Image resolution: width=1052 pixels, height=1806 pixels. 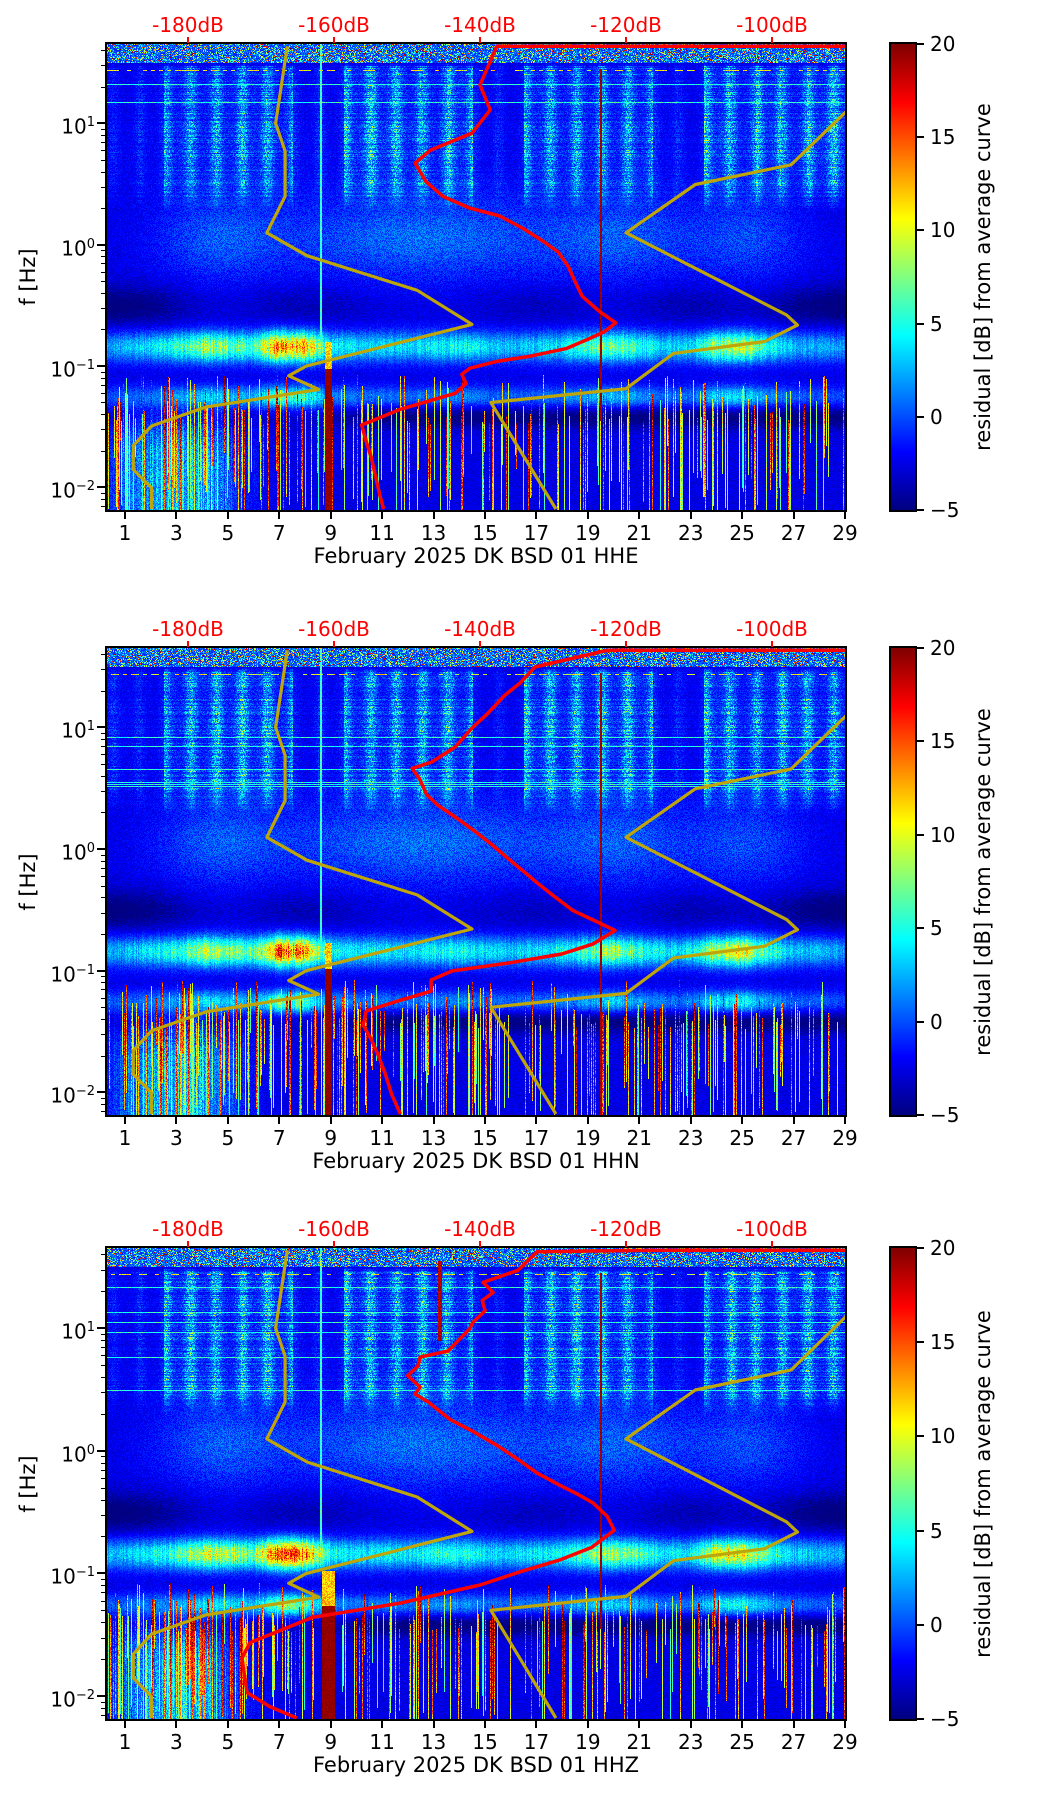 What do you see at coordinates (72, 369) in the screenshot?
I see `y-tick-label: 10⁻¹` at bounding box center [72, 369].